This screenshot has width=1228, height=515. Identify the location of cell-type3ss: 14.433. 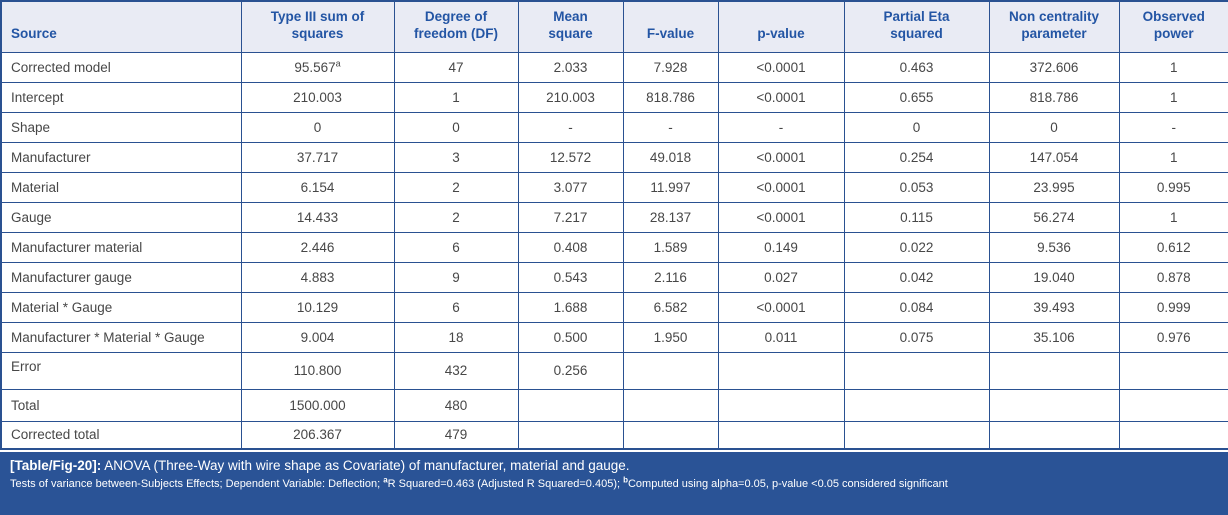
(317, 217).